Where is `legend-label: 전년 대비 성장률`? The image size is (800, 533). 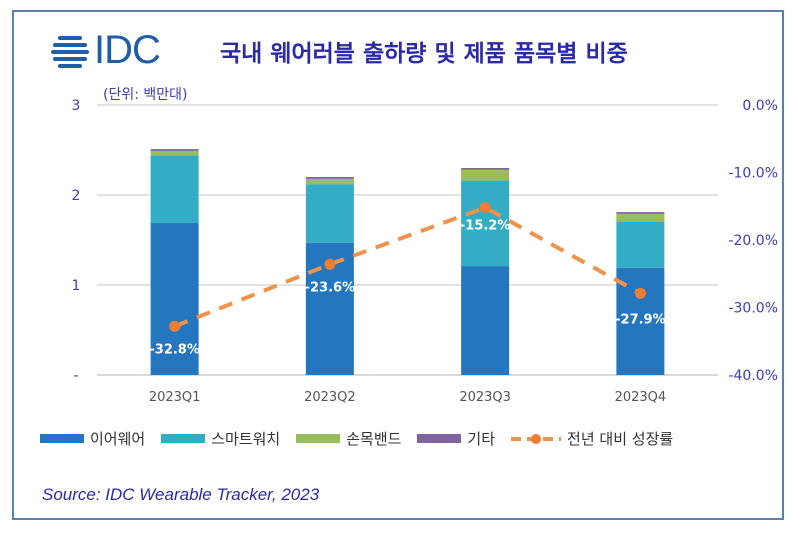
legend-label: 전년 대비 성장률 is located at coordinates (620, 439).